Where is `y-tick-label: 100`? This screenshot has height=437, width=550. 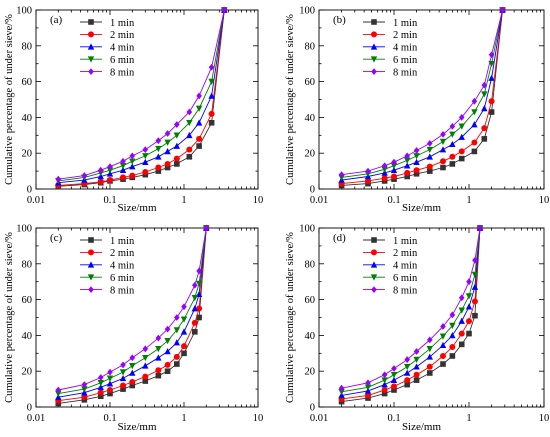
y-tick-label: 100 is located at coordinates (307, 229).